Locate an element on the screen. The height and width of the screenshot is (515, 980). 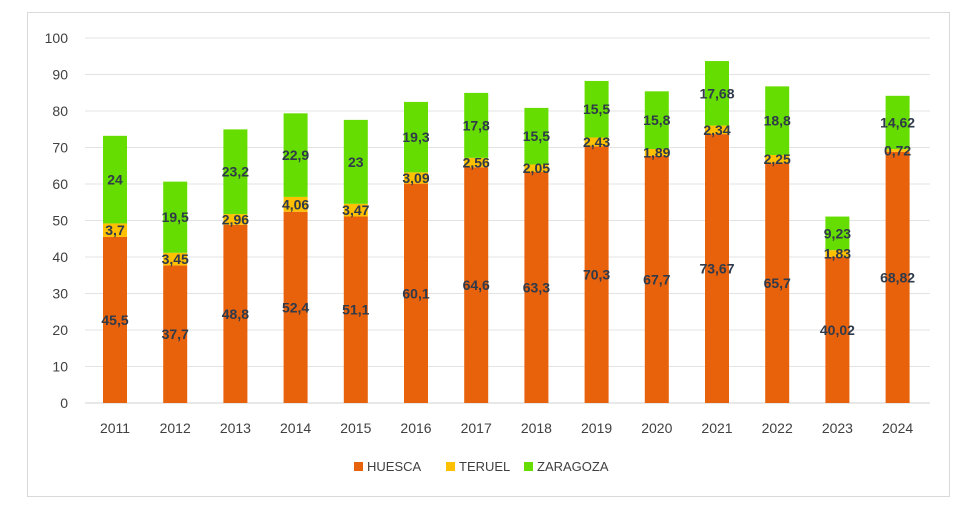
data-label: 73,67 is located at coordinates (716, 269).